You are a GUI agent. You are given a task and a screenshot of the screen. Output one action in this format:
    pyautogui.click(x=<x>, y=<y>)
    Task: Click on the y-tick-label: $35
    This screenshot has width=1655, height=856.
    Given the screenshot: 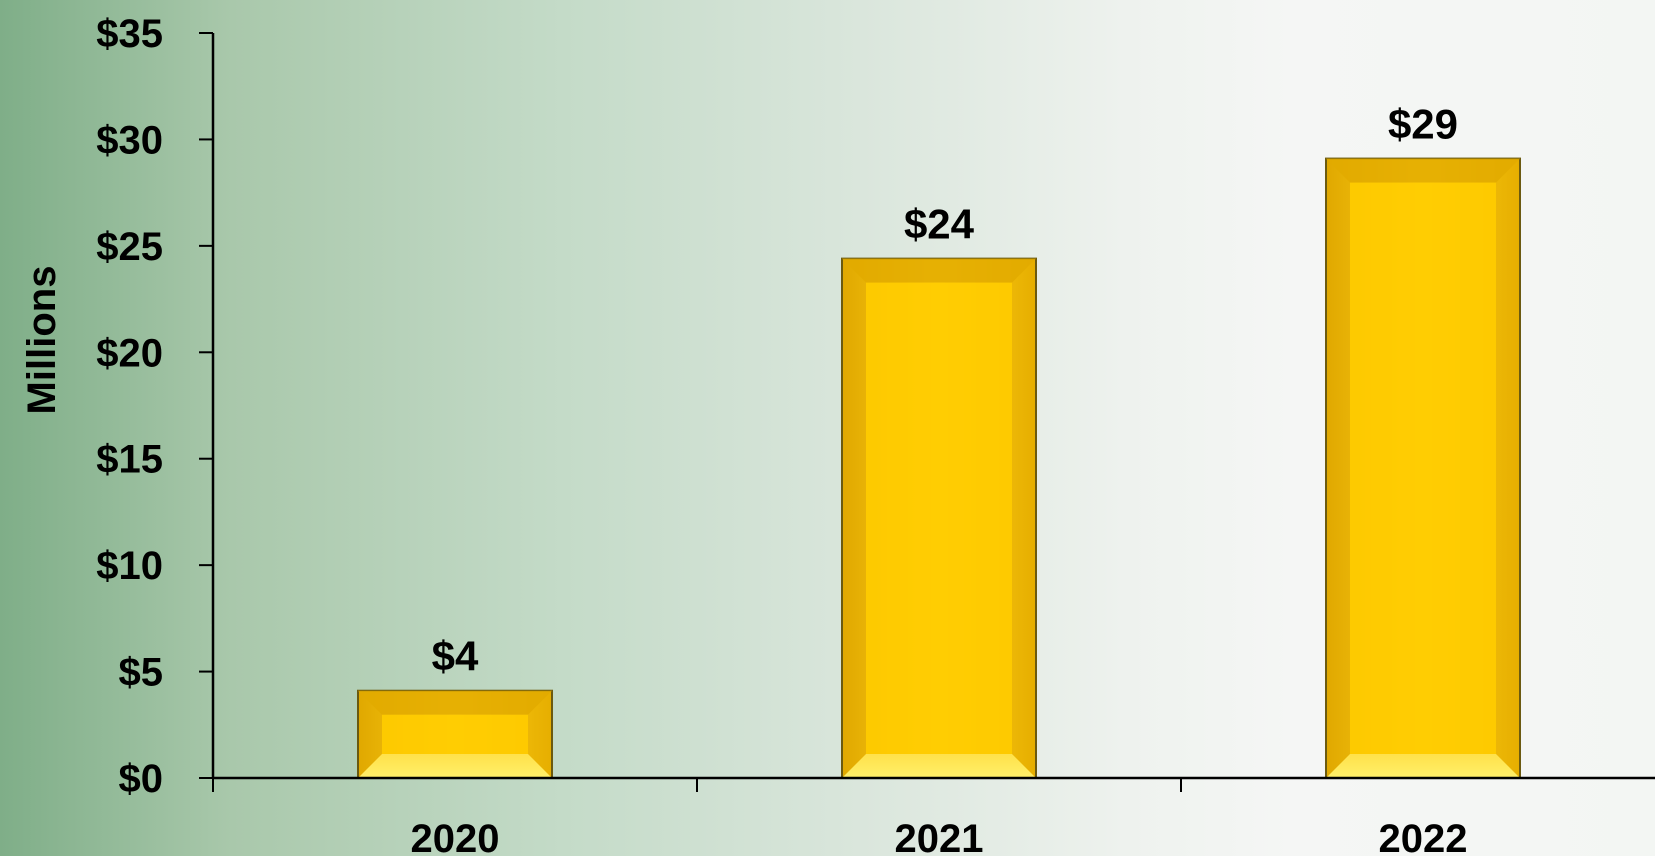 What is the action you would take?
    pyautogui.click(x=129, y=34)
    